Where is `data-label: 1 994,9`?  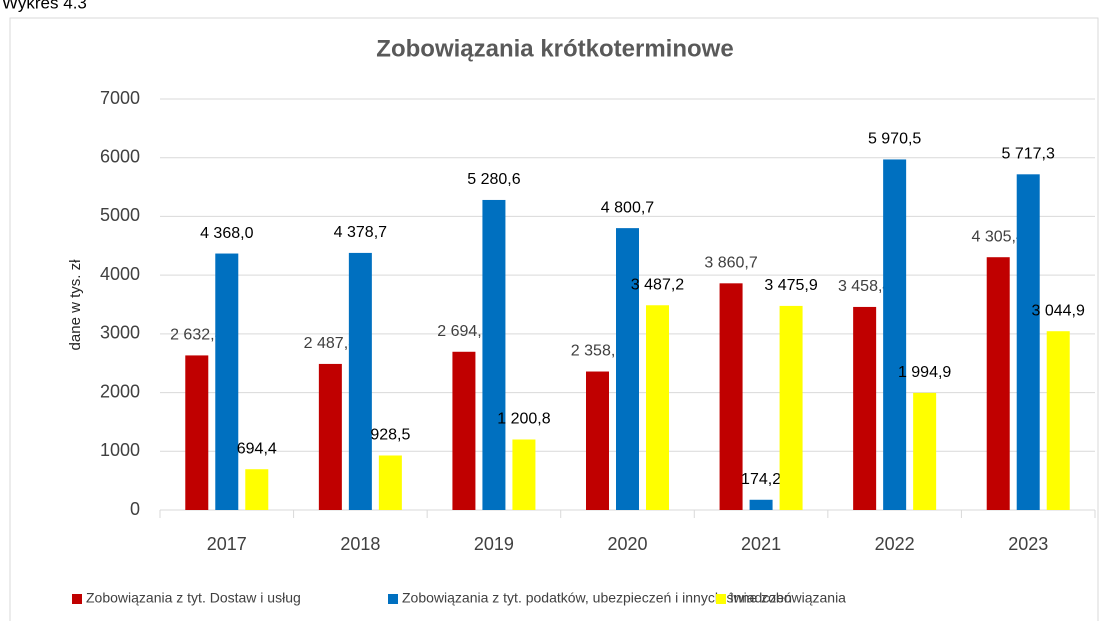 data-label: 1 994,9 is located at coordinates (924, 372).